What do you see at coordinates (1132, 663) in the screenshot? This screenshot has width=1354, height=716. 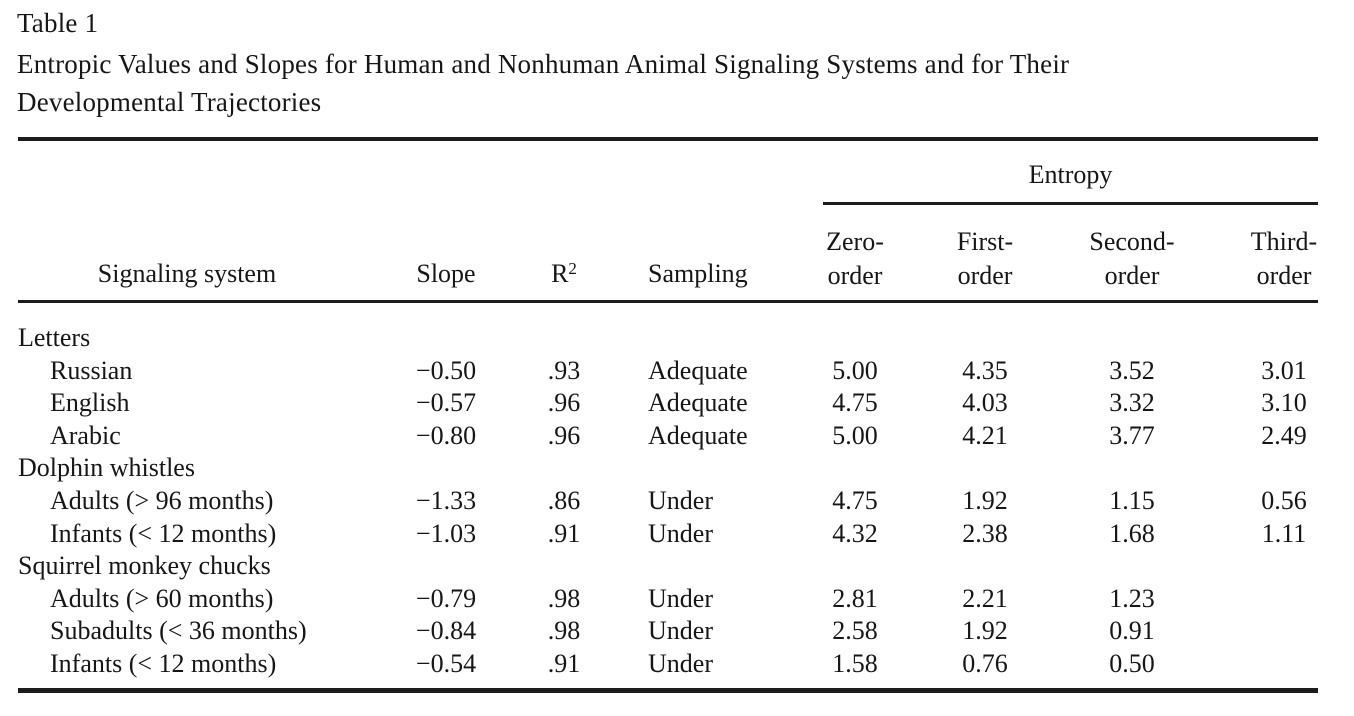 I see `cell-second-order: 0.50` at bounding box center [1132, 663].